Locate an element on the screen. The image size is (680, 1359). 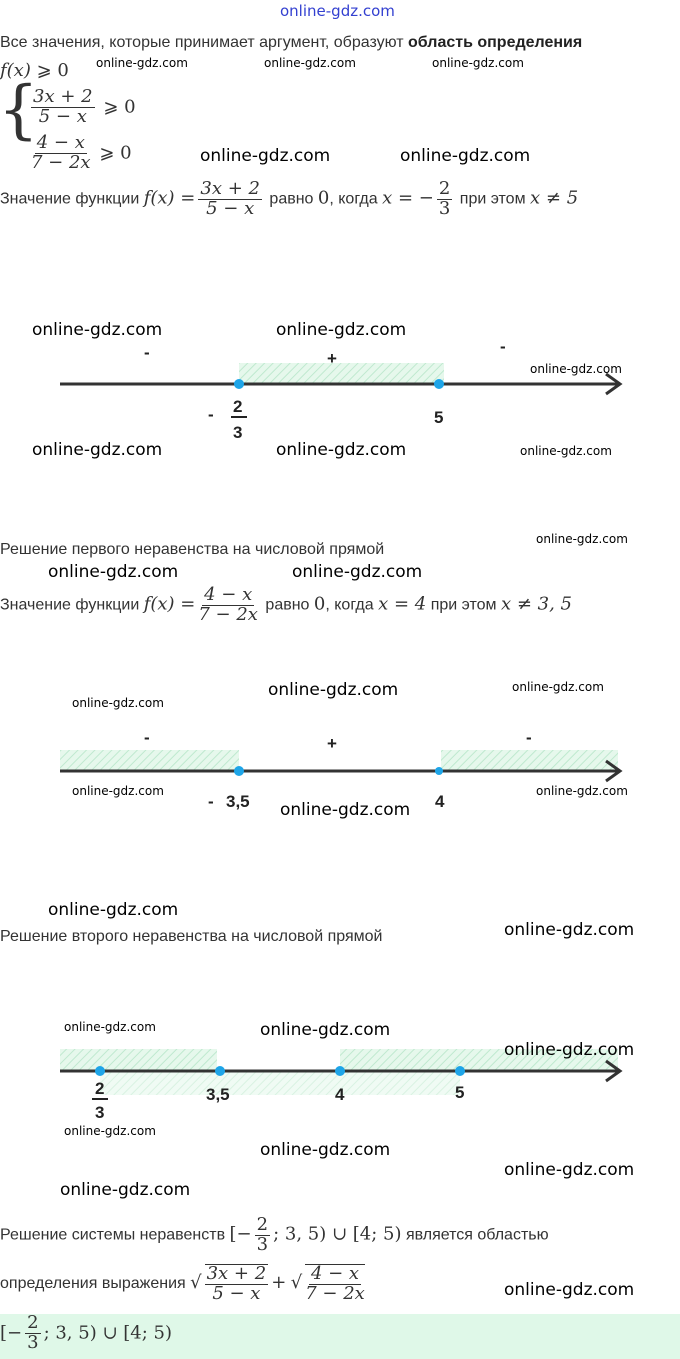
number-line-3: 2 3 3,5 4 5 is located at coordinates (341, 1084).